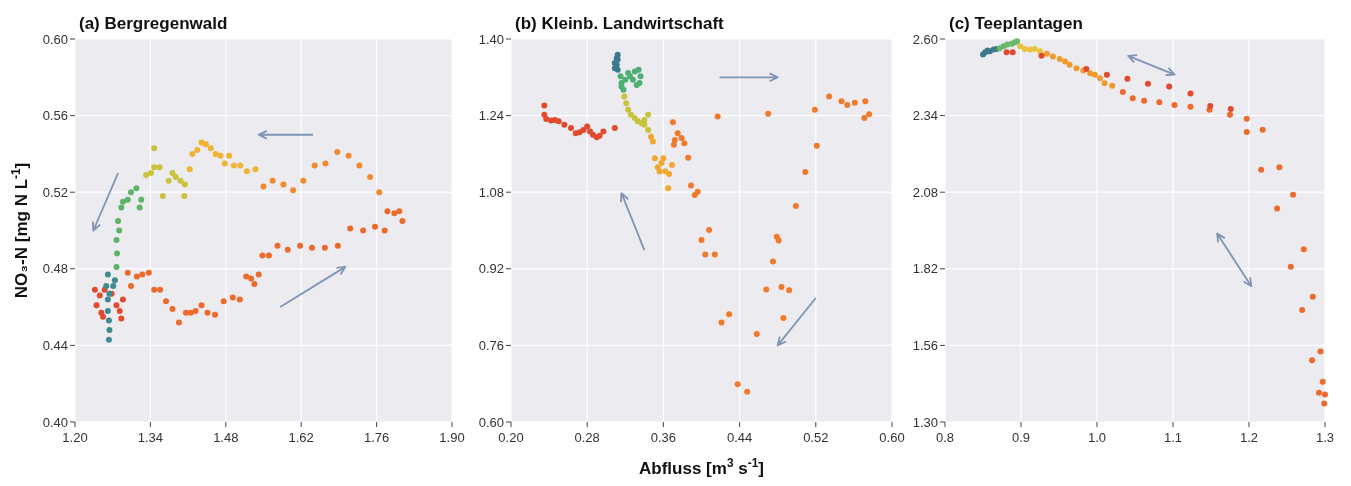  I want to click on x-tick-label: 1.2, so click(1249, 437).